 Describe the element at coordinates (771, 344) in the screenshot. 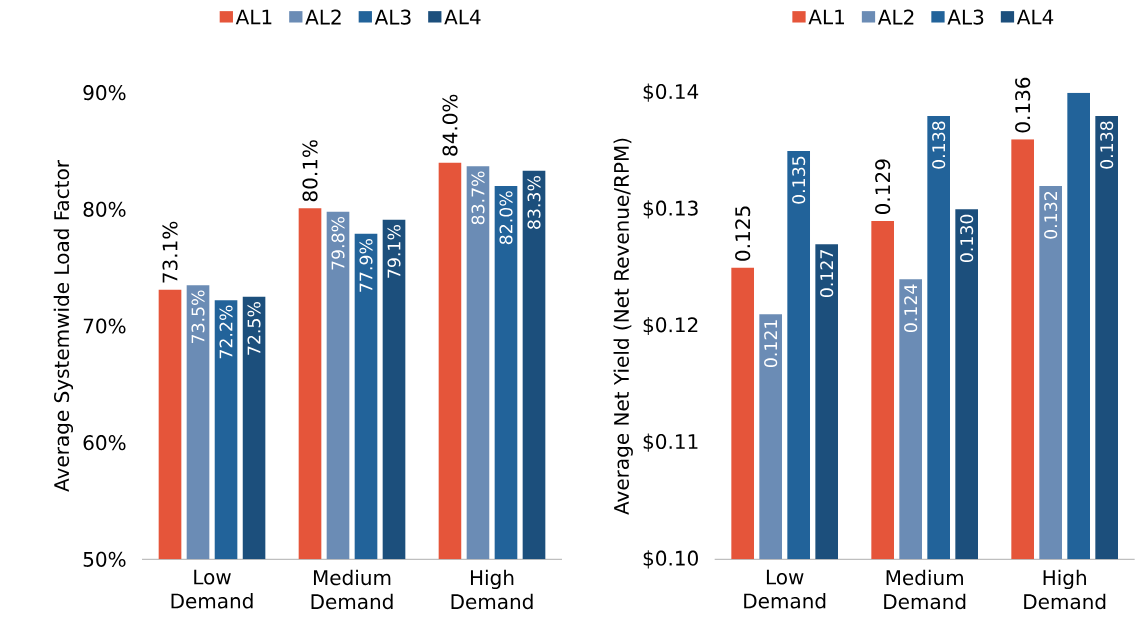

I see `data-label: 0.121` at that location.